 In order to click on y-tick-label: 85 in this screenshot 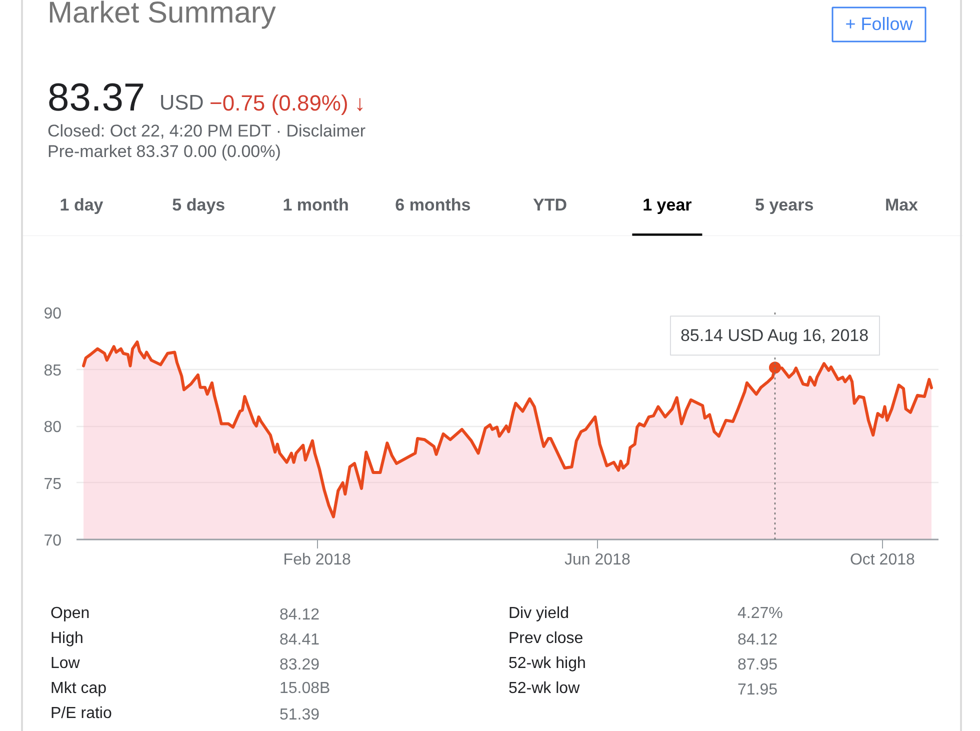, I will do `click(53, 371)`.